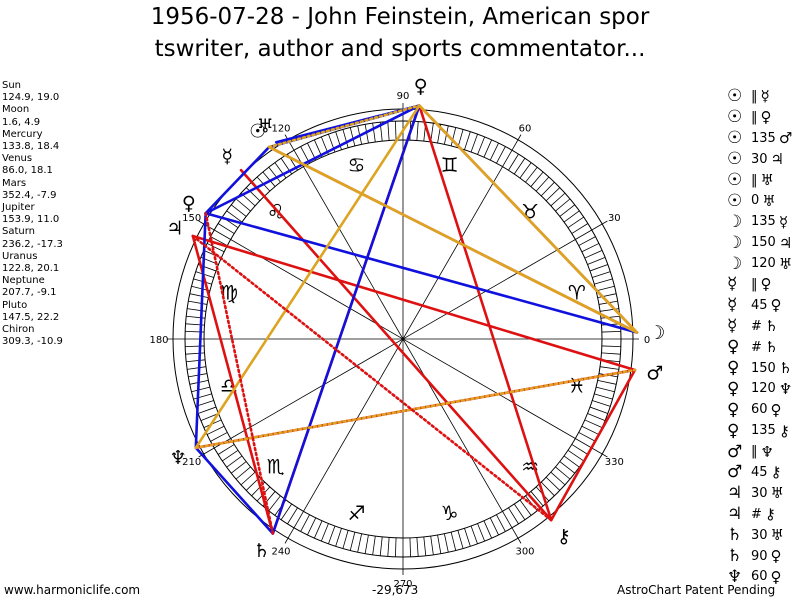 Image resolution: width=800 pixels, height=600 pixels. What do you see at coordinates (19, 232) in the screenshot?
I see `planet-name-saturn: Saturn` at bounding box center [19, 232].